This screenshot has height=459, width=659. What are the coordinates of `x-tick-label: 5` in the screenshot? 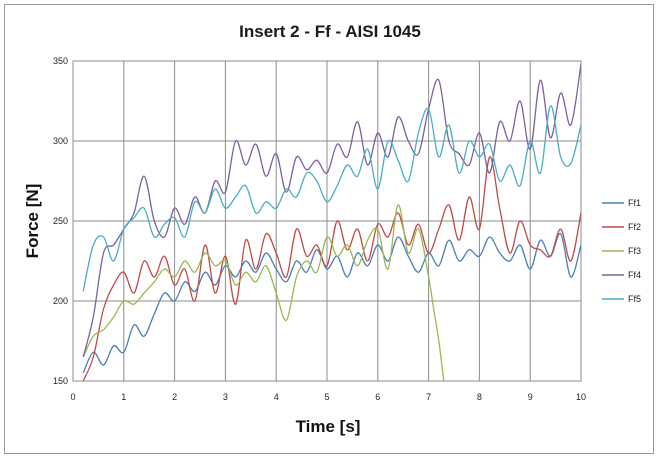 It's located at (326, 397).